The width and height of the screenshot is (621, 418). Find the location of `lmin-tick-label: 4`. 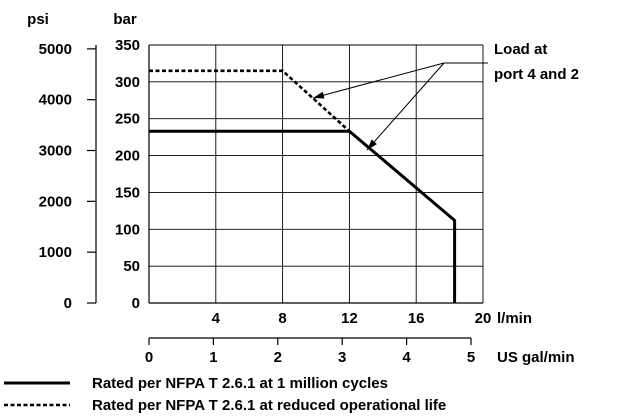

lmin-tick-label: 4 is located at coordinates (216, 318).